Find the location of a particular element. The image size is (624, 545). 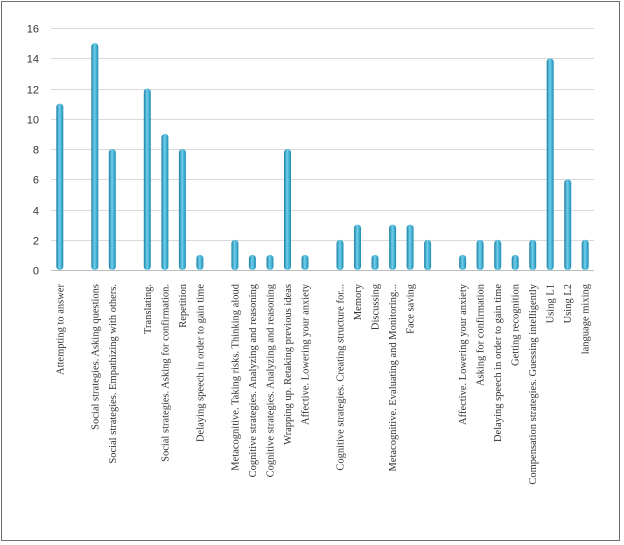

x-tick-label: Attempting to answer is located at coordinates (60, 328).